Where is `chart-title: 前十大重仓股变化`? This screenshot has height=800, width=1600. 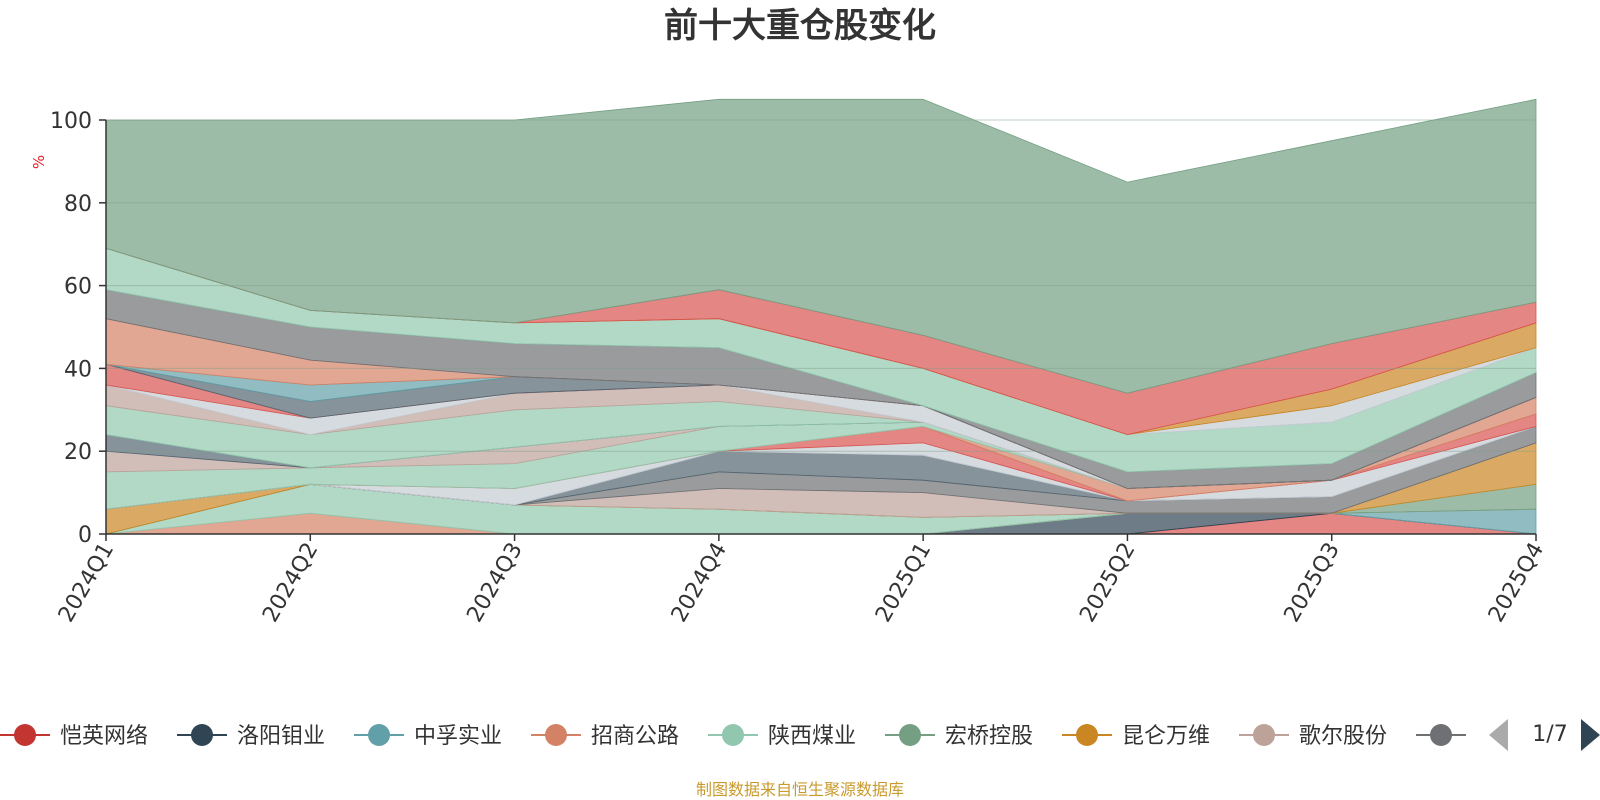 chart-title: 前十大重仓股变化 is located at coordinates (800, 26).